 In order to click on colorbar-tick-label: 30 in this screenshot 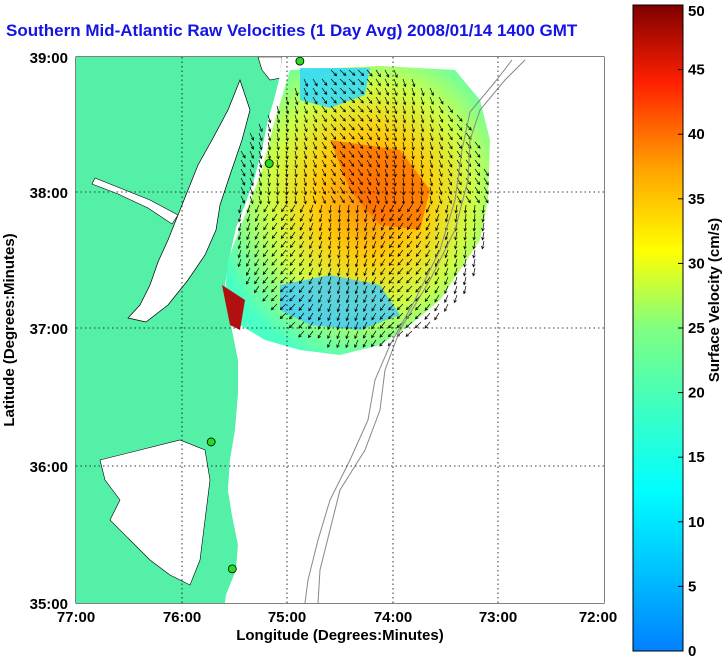, I will do `click(696, 263)`.